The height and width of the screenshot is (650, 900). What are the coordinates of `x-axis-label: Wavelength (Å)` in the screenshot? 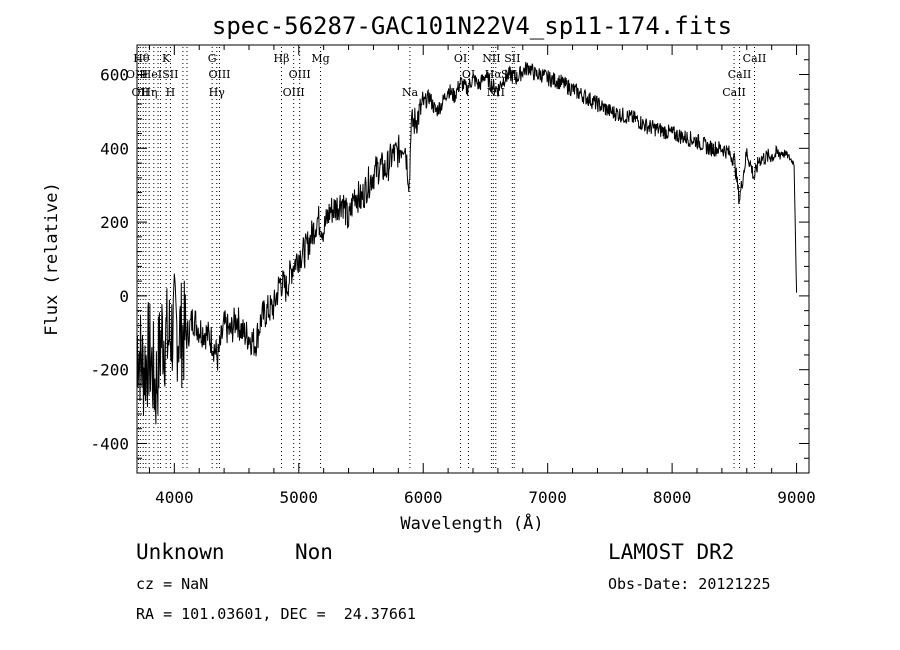 It's located at (471, 523).